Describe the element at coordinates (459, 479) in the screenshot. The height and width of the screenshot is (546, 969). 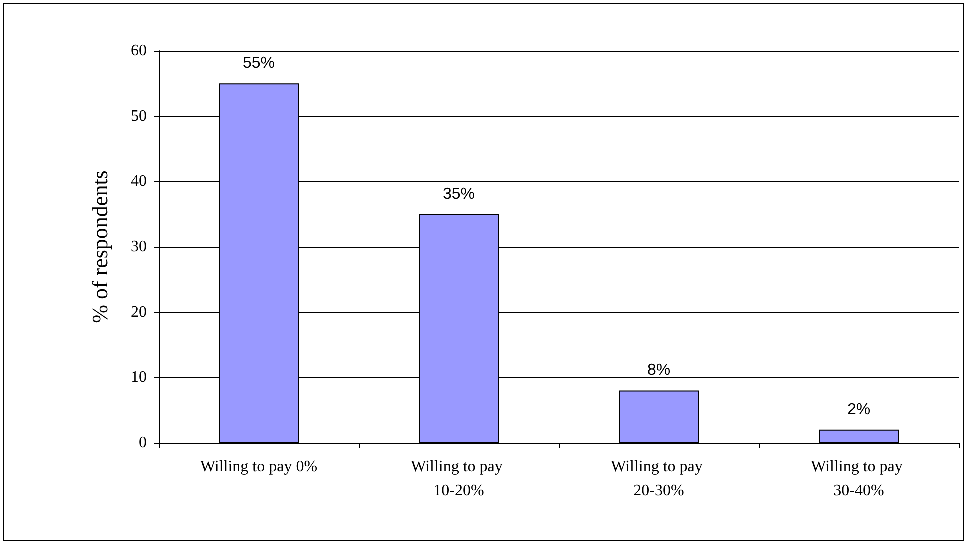
I see `x-tick-label: Willing to pay 10-20%` at that location.